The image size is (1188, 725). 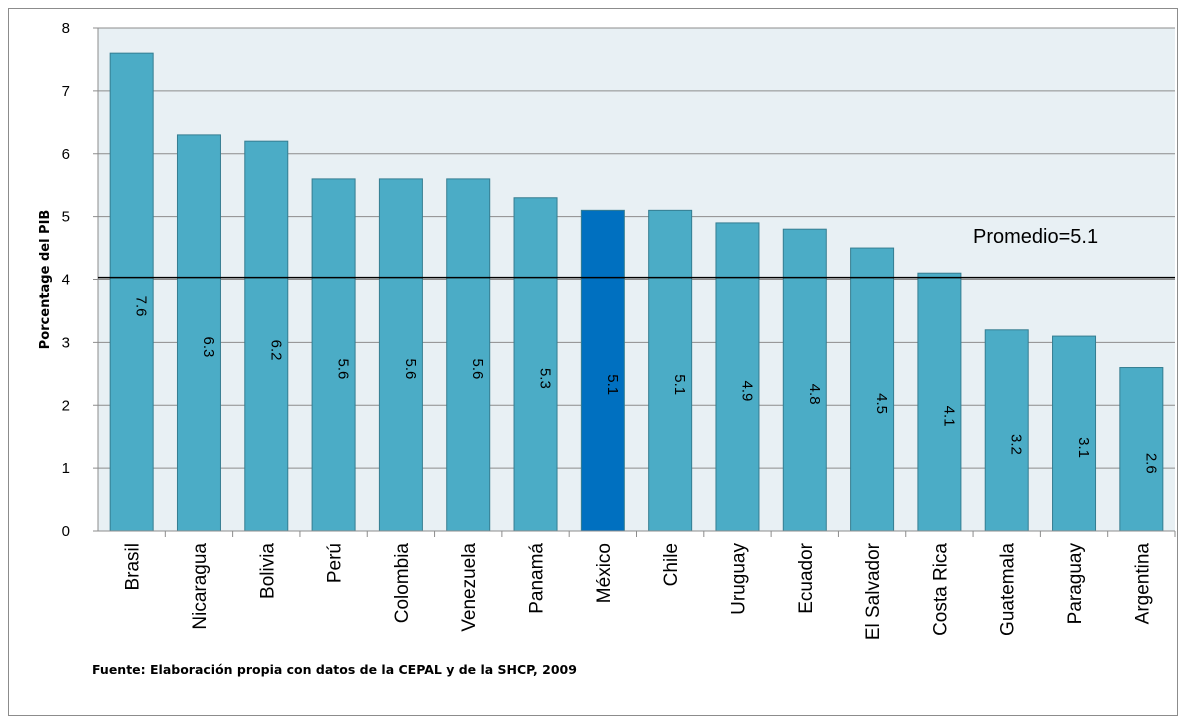 I want to click on x-tick-label: Venezuela, so click(x=469, y=587).